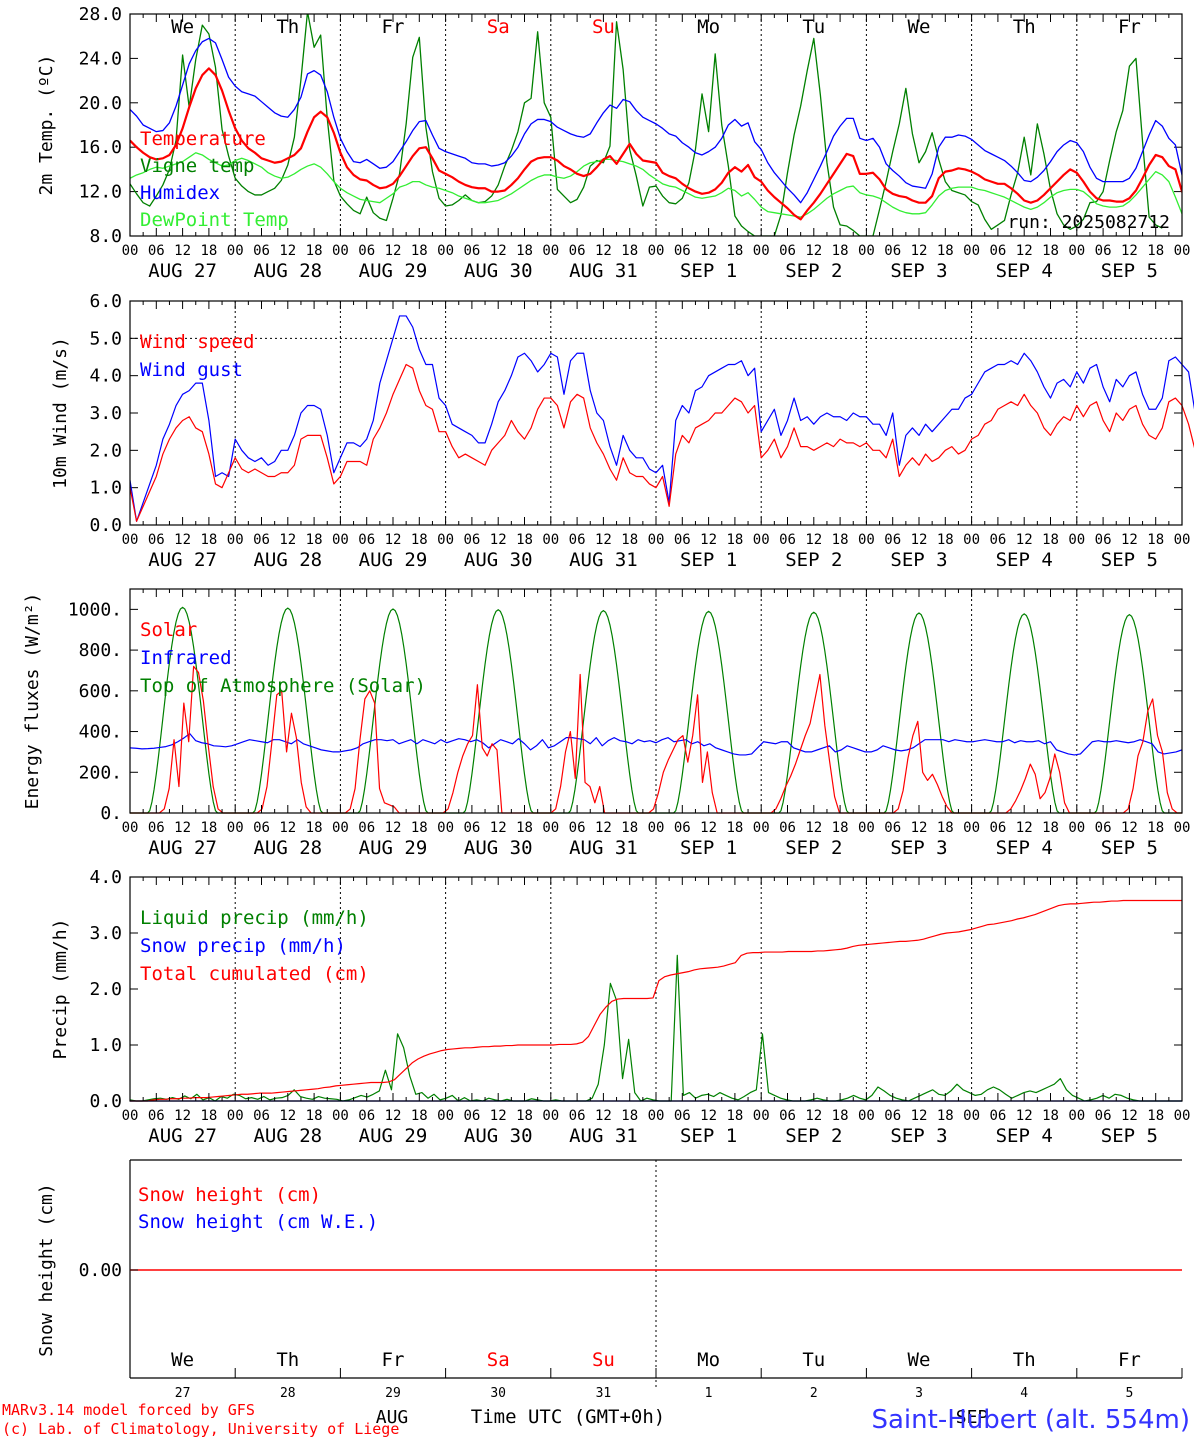 The height and width of the screenshot is (1444, 1194). I want to click on run-note: run: 2025082712, so click(1088, 222).